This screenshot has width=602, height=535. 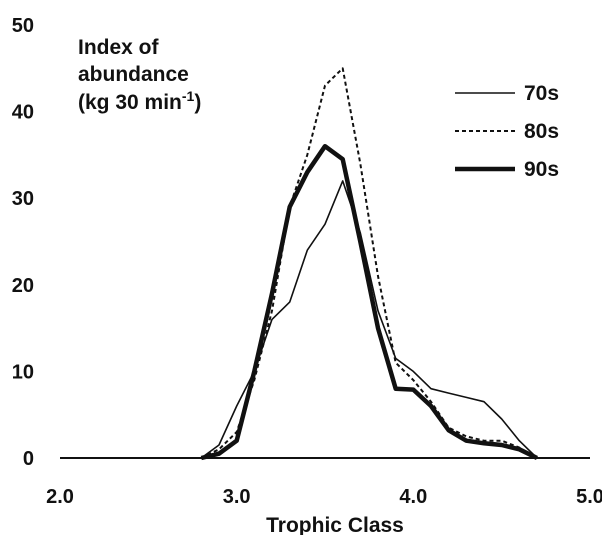 I want to click on x-tick-label: 2.0, so click(x=60, y=497).